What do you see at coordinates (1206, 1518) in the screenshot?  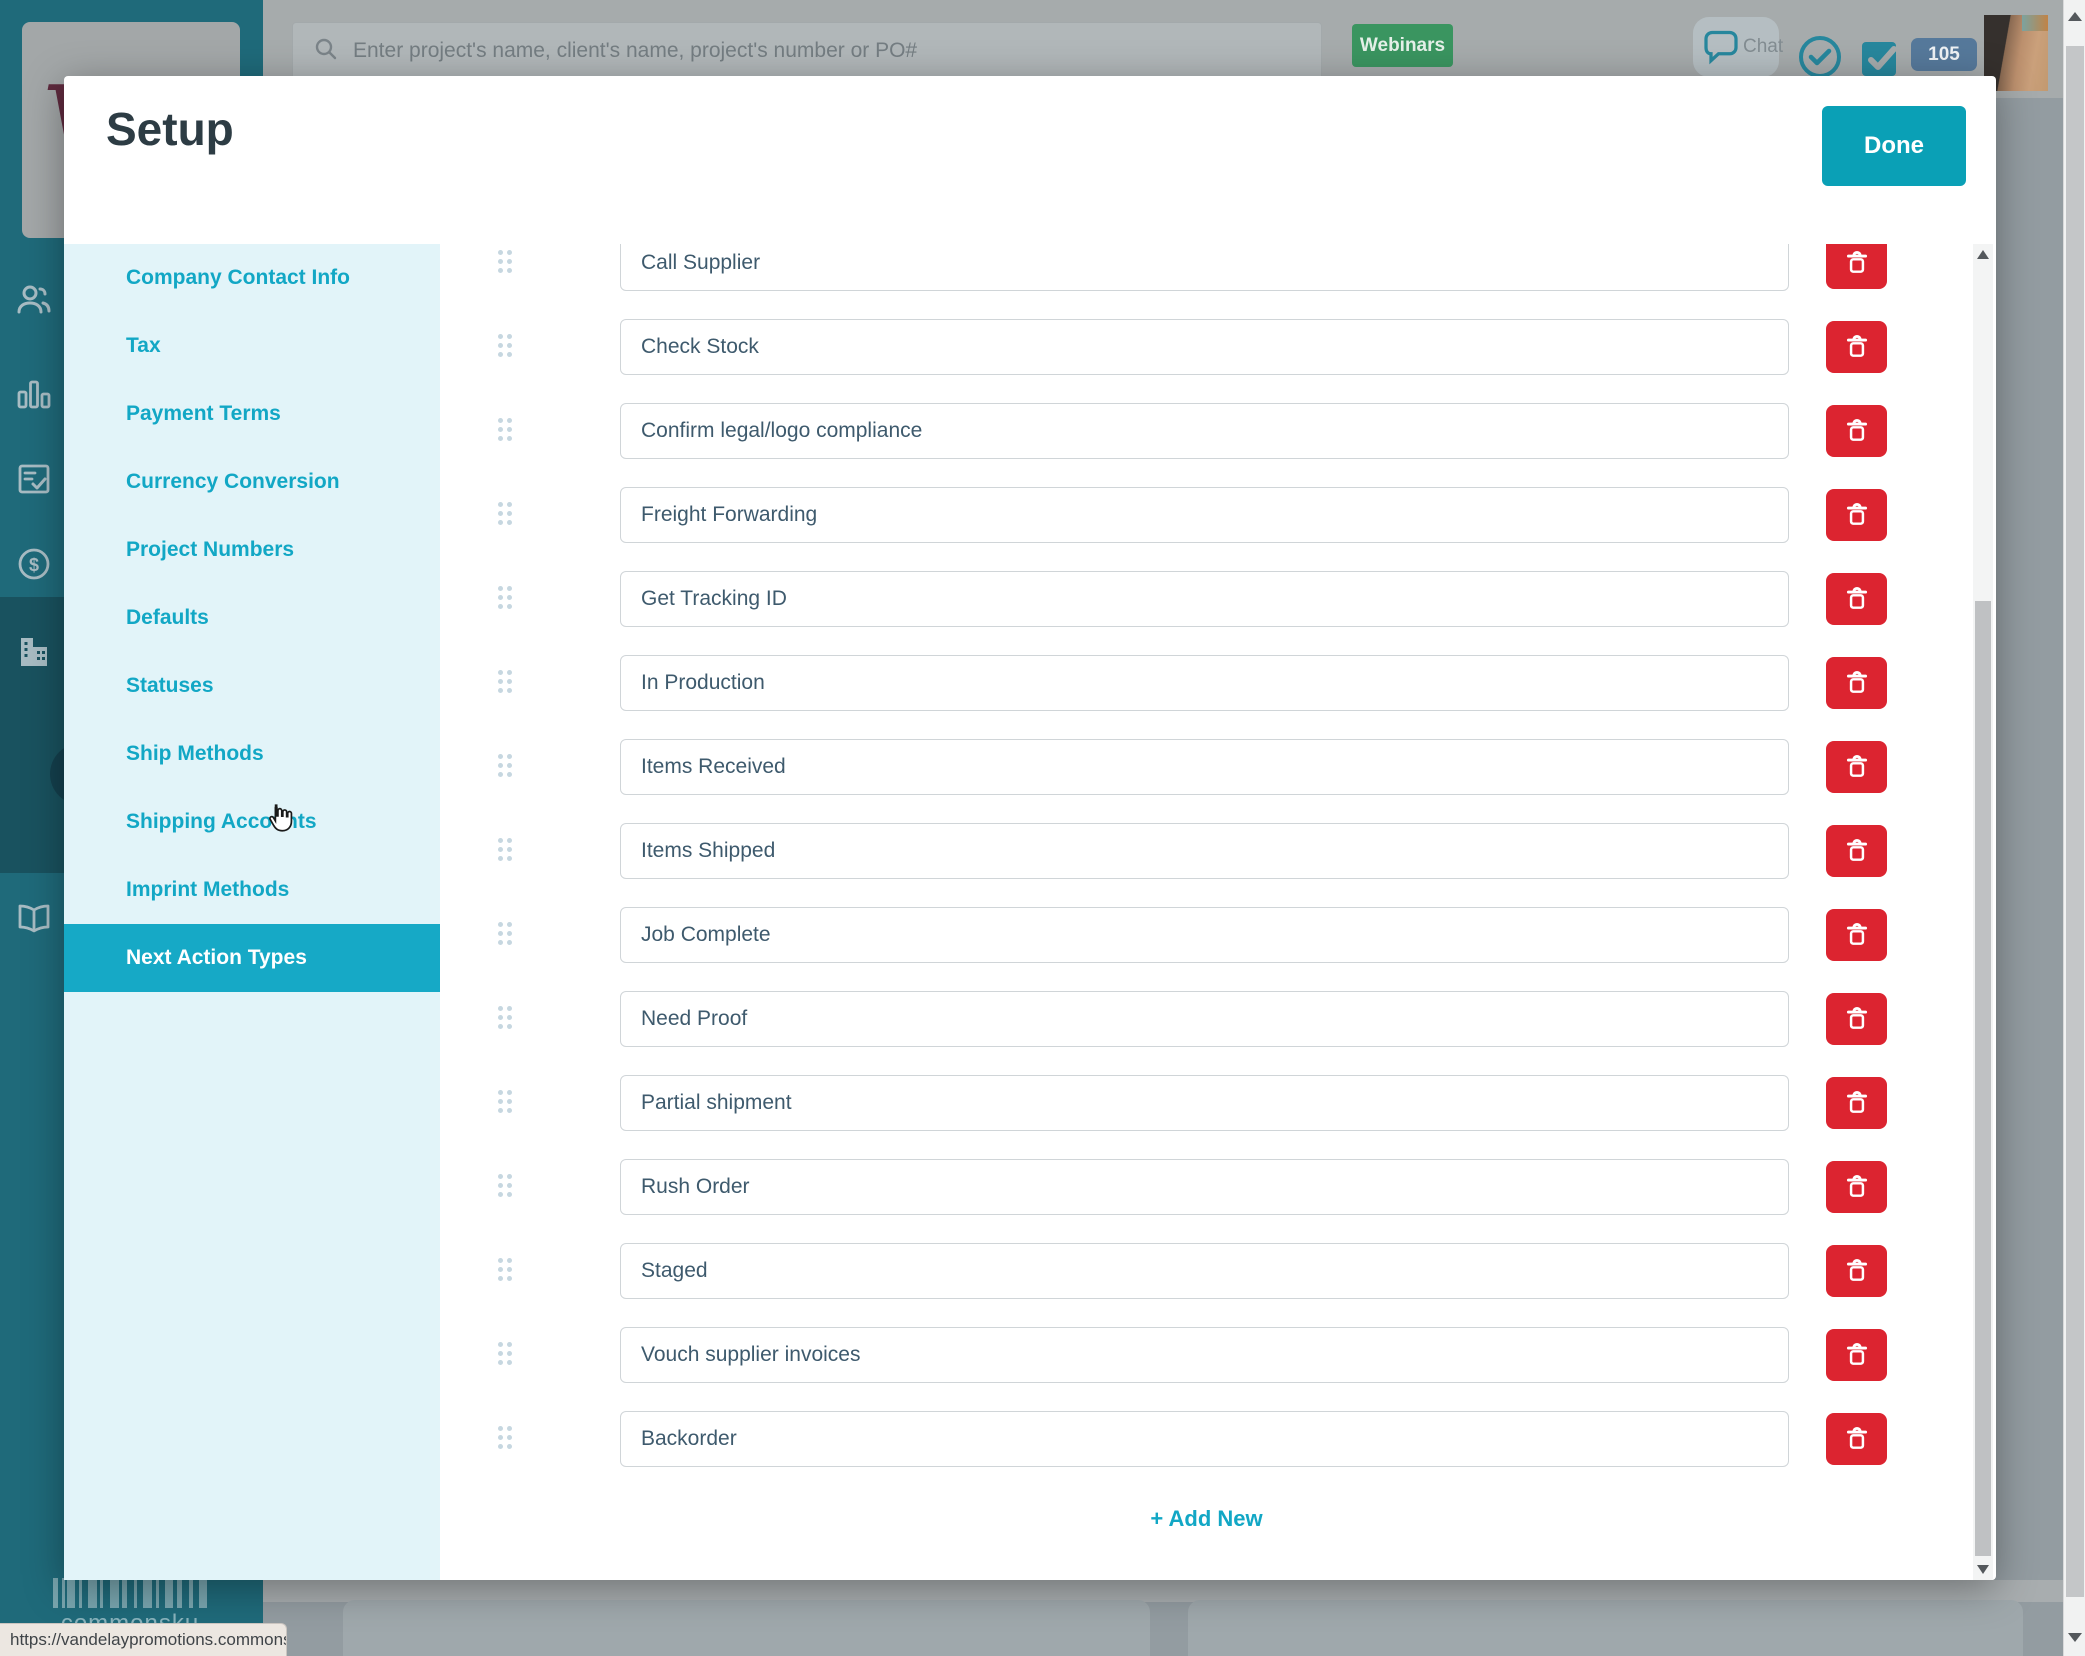 I see `add-new-button: + Add New` at bounding box center [1206, 1518].